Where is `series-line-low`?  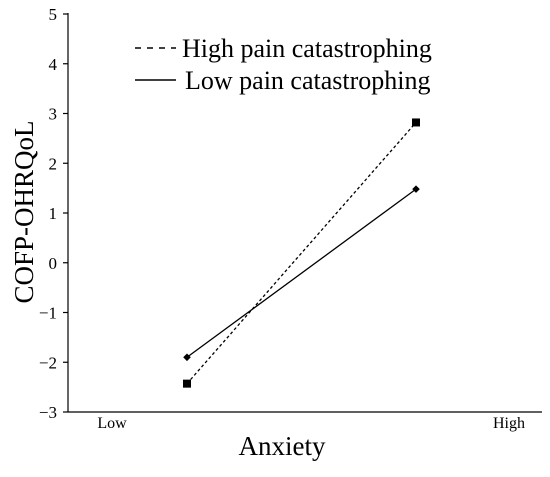 series-line-low is located at coordinates (301, 273).